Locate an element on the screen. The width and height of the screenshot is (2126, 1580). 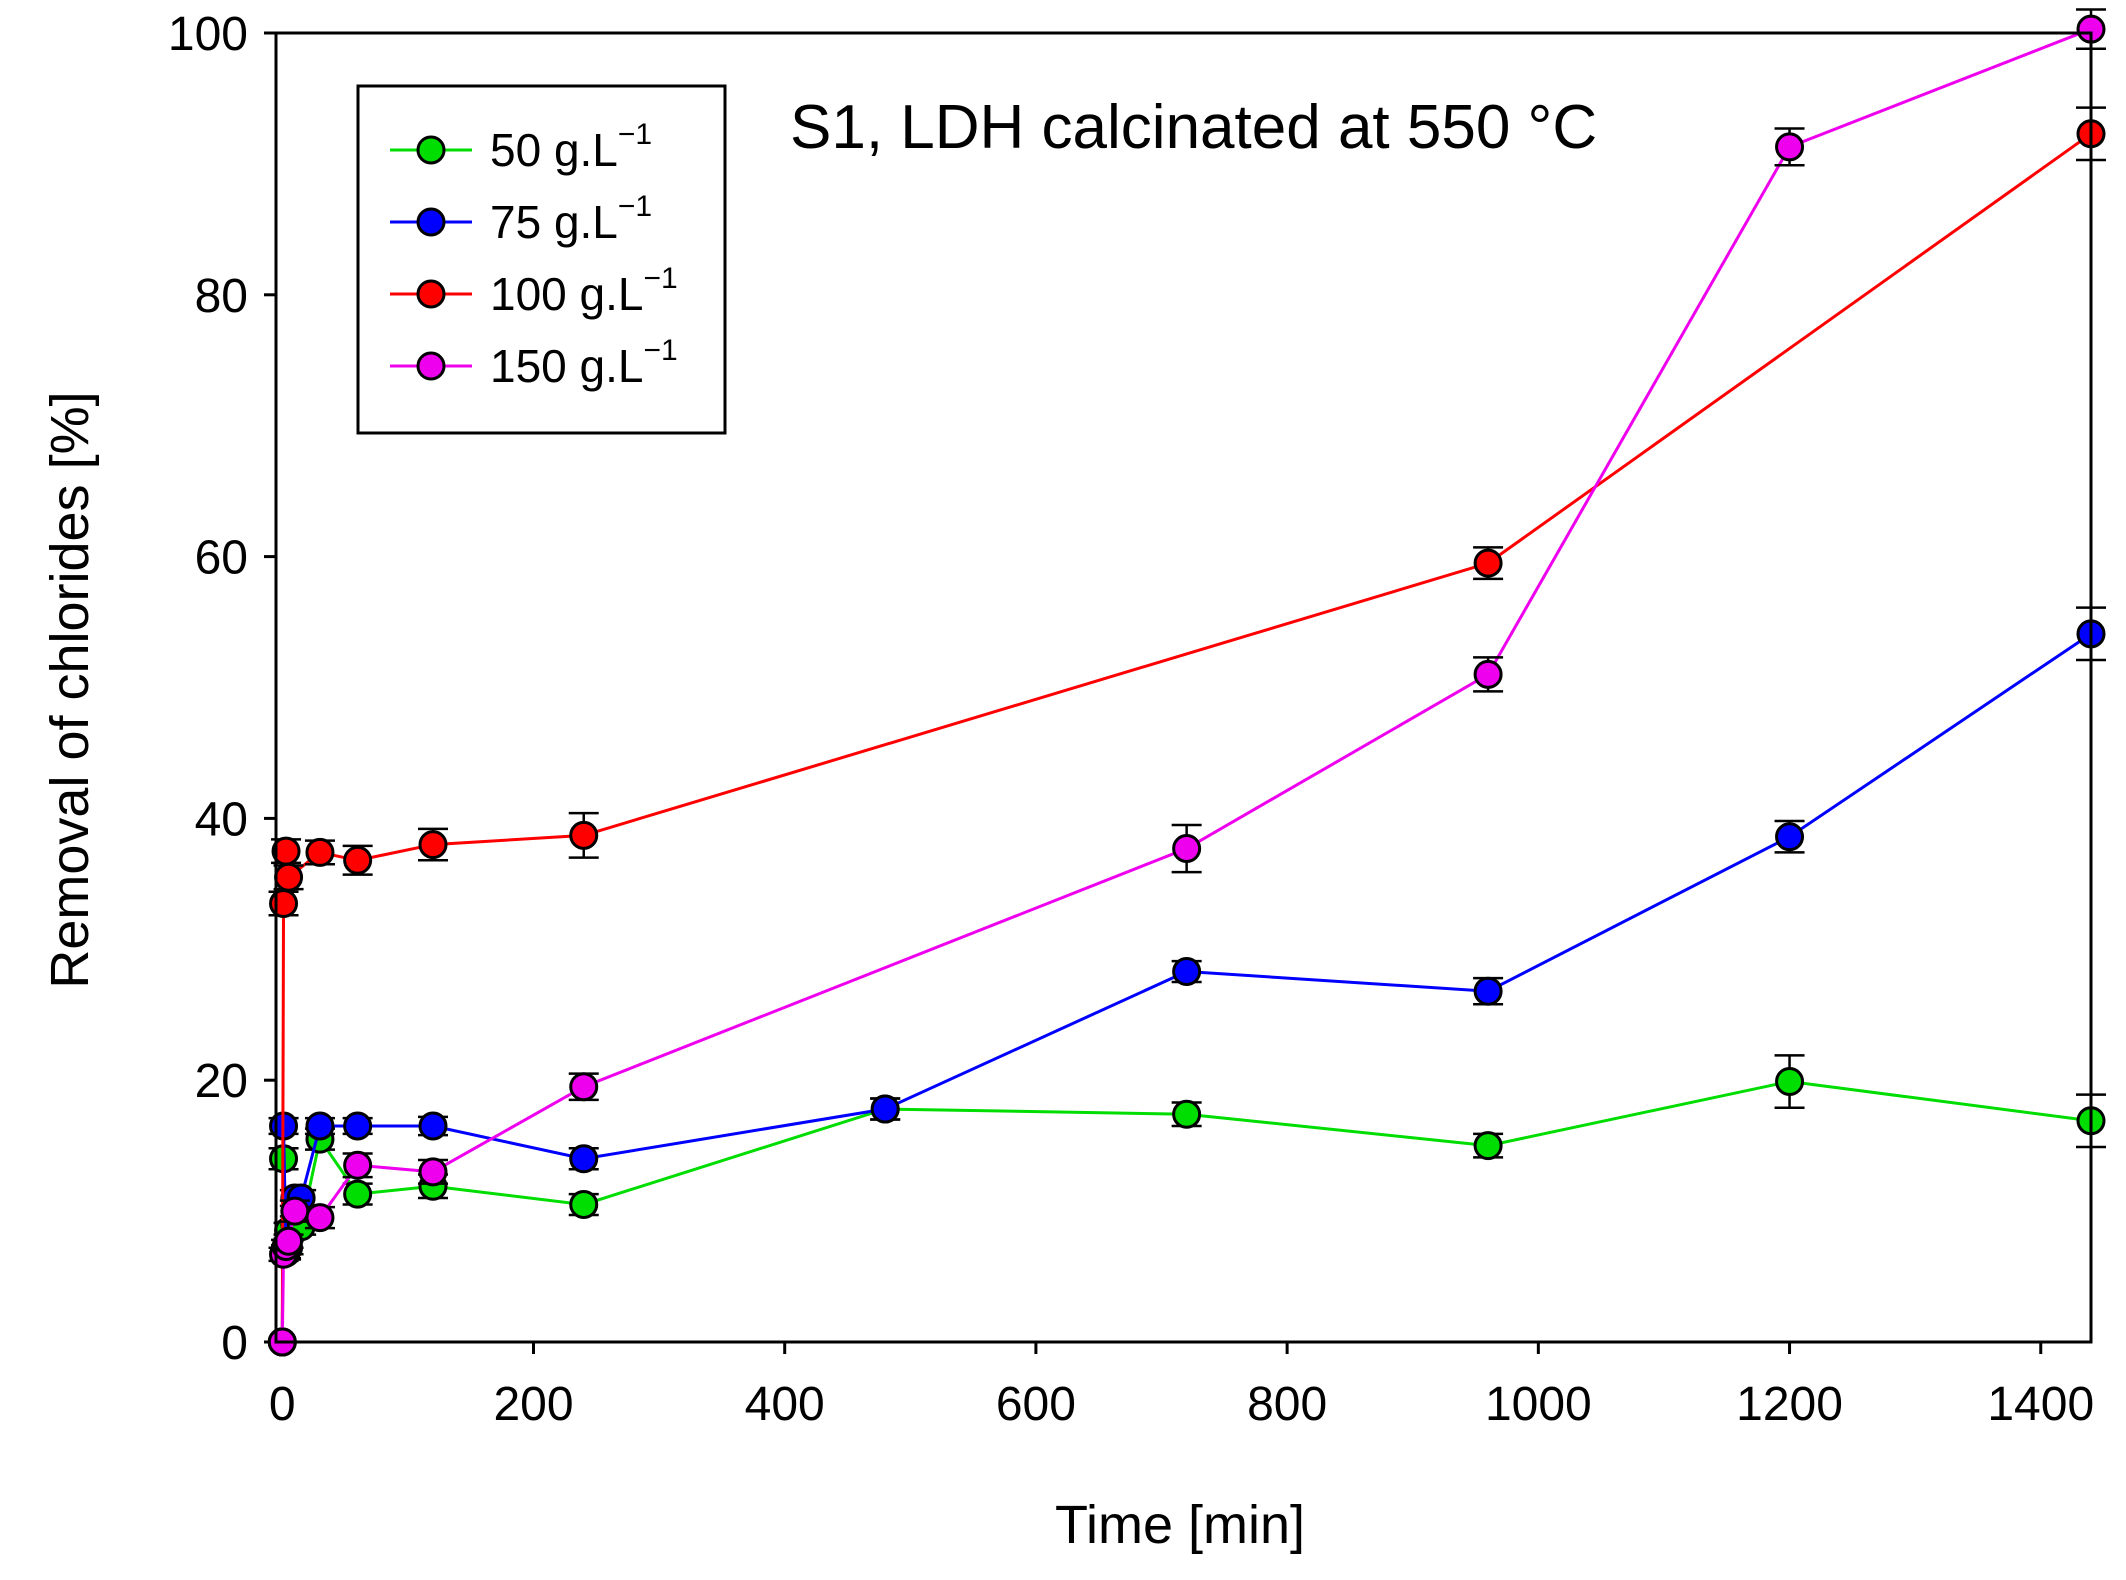
legend-item-4: 150 g.L−1 is located at coordinates (534, 363).